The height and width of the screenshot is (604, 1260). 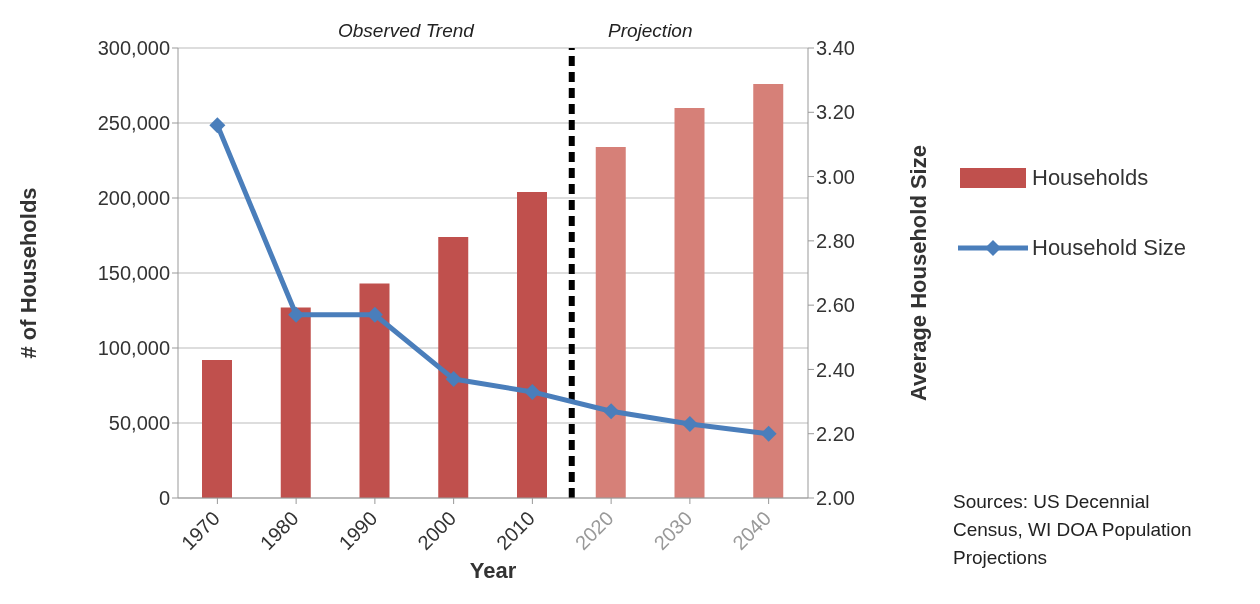 What do you see at coordinates (1073, 530) in the screenshot?
I see `source-note: Sources: US Decennial Census, WI DOA Population Projections` at bounding box center [1073, 530].